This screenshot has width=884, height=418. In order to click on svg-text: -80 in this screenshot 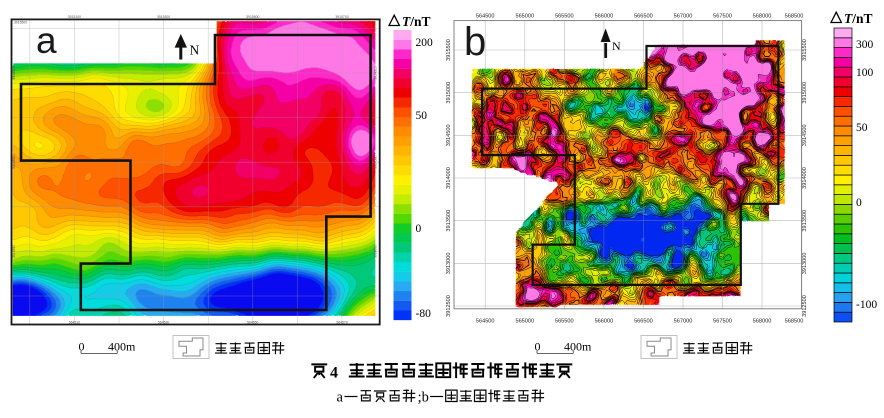, I will do `click(424, 314)`.